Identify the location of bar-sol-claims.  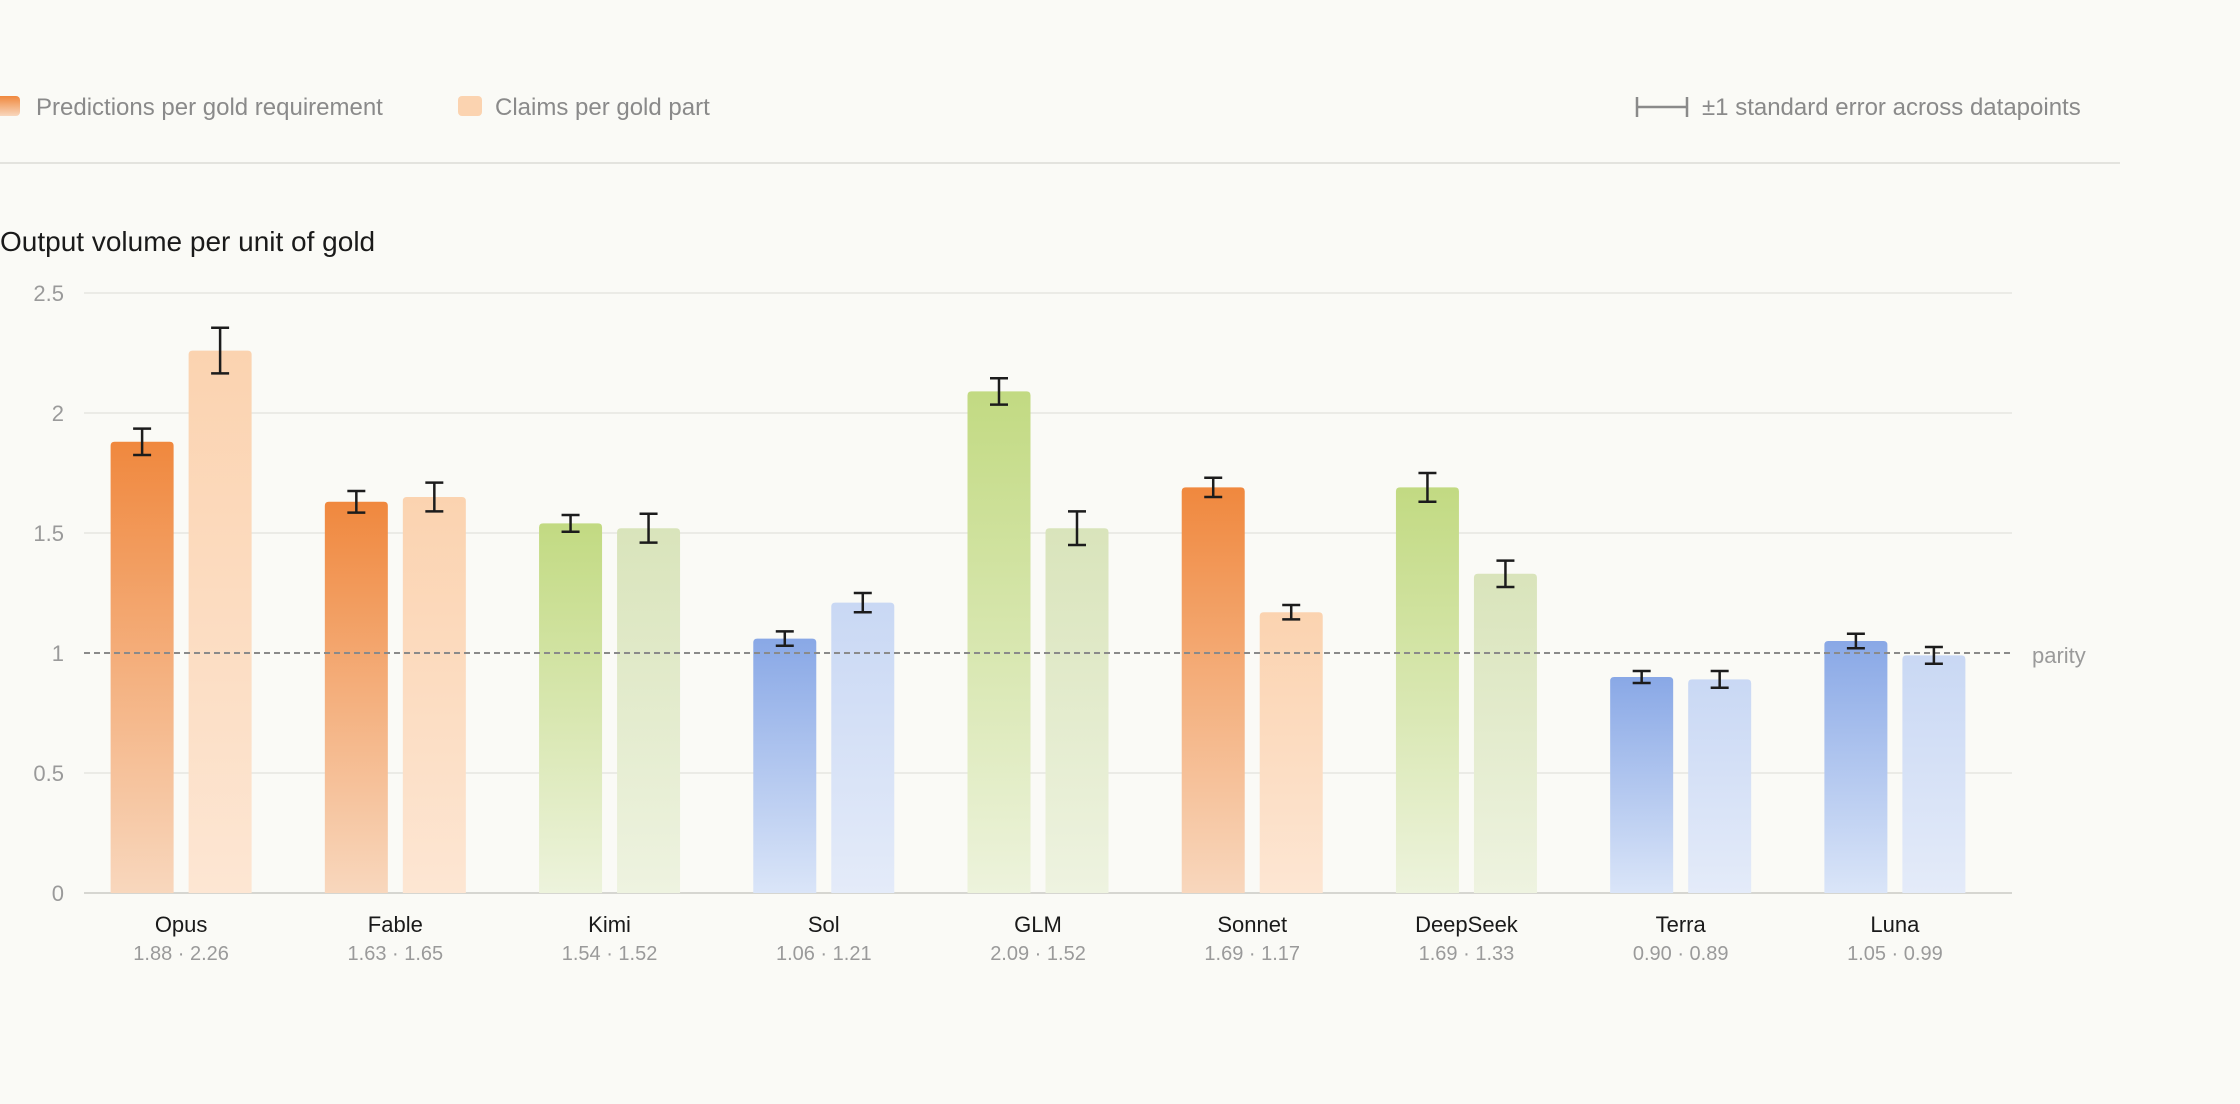
(863, 747).